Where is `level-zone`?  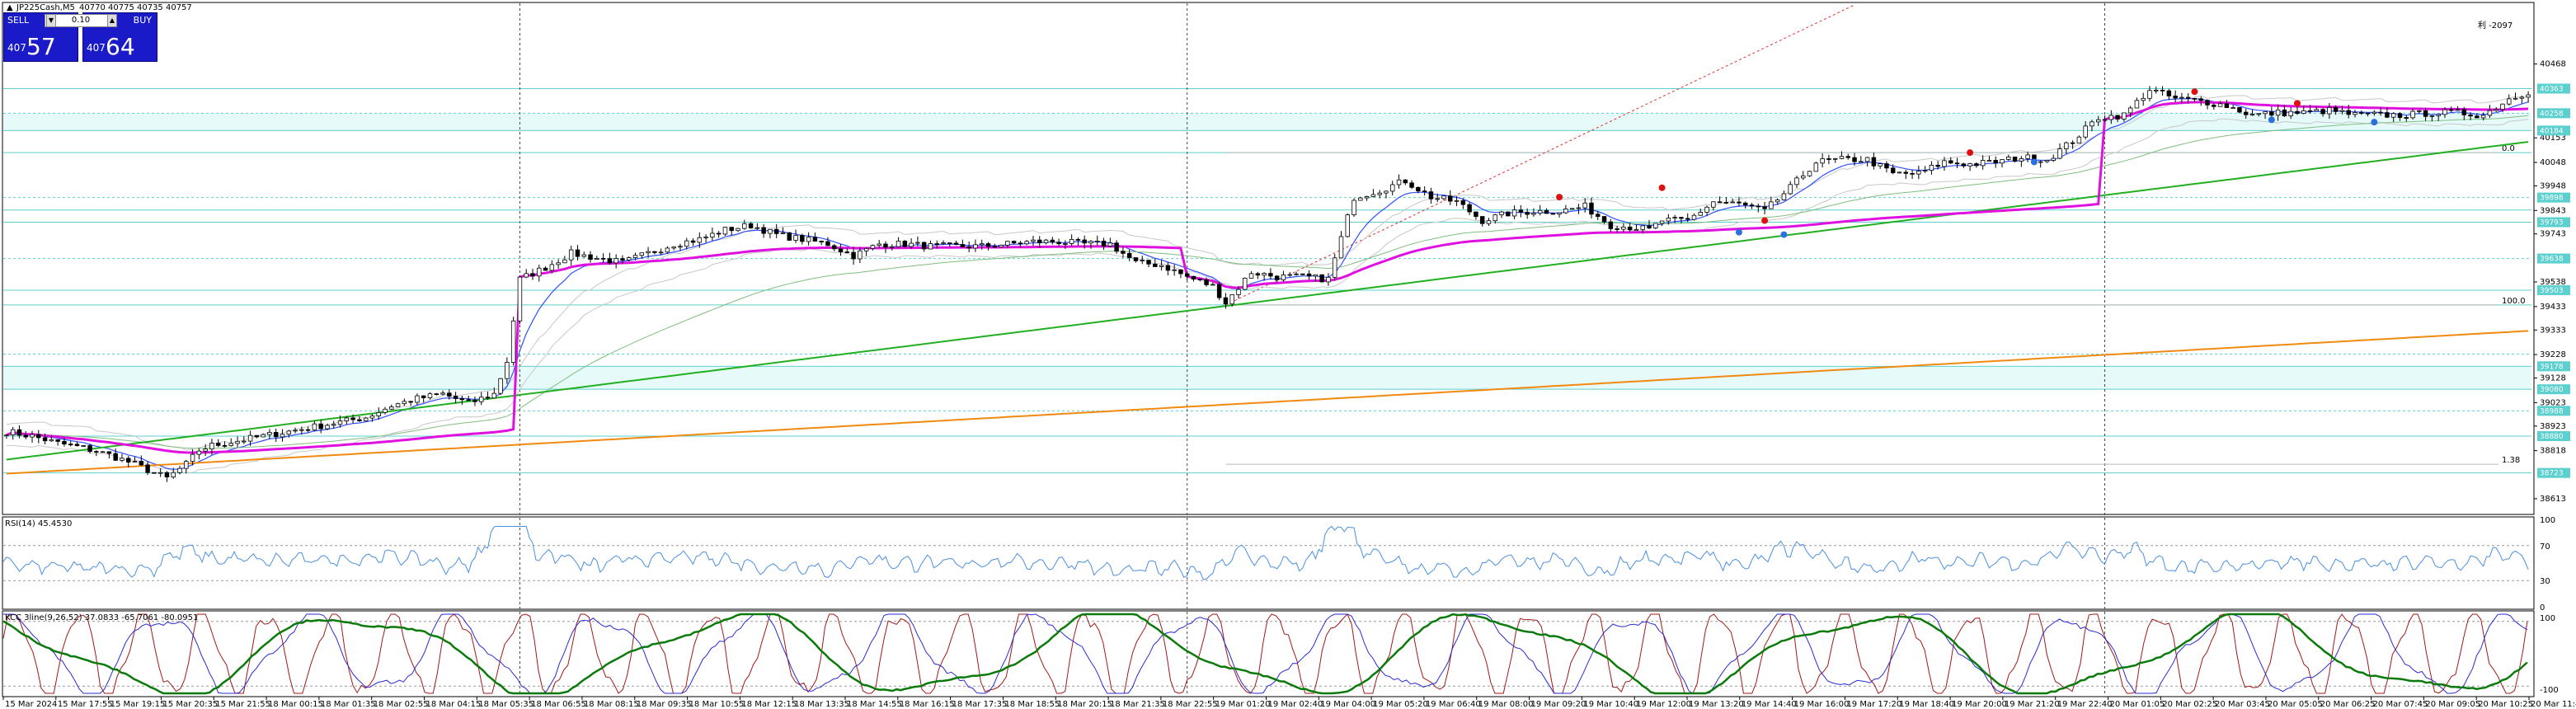
level-zone is located at coordinates (1267, 122).